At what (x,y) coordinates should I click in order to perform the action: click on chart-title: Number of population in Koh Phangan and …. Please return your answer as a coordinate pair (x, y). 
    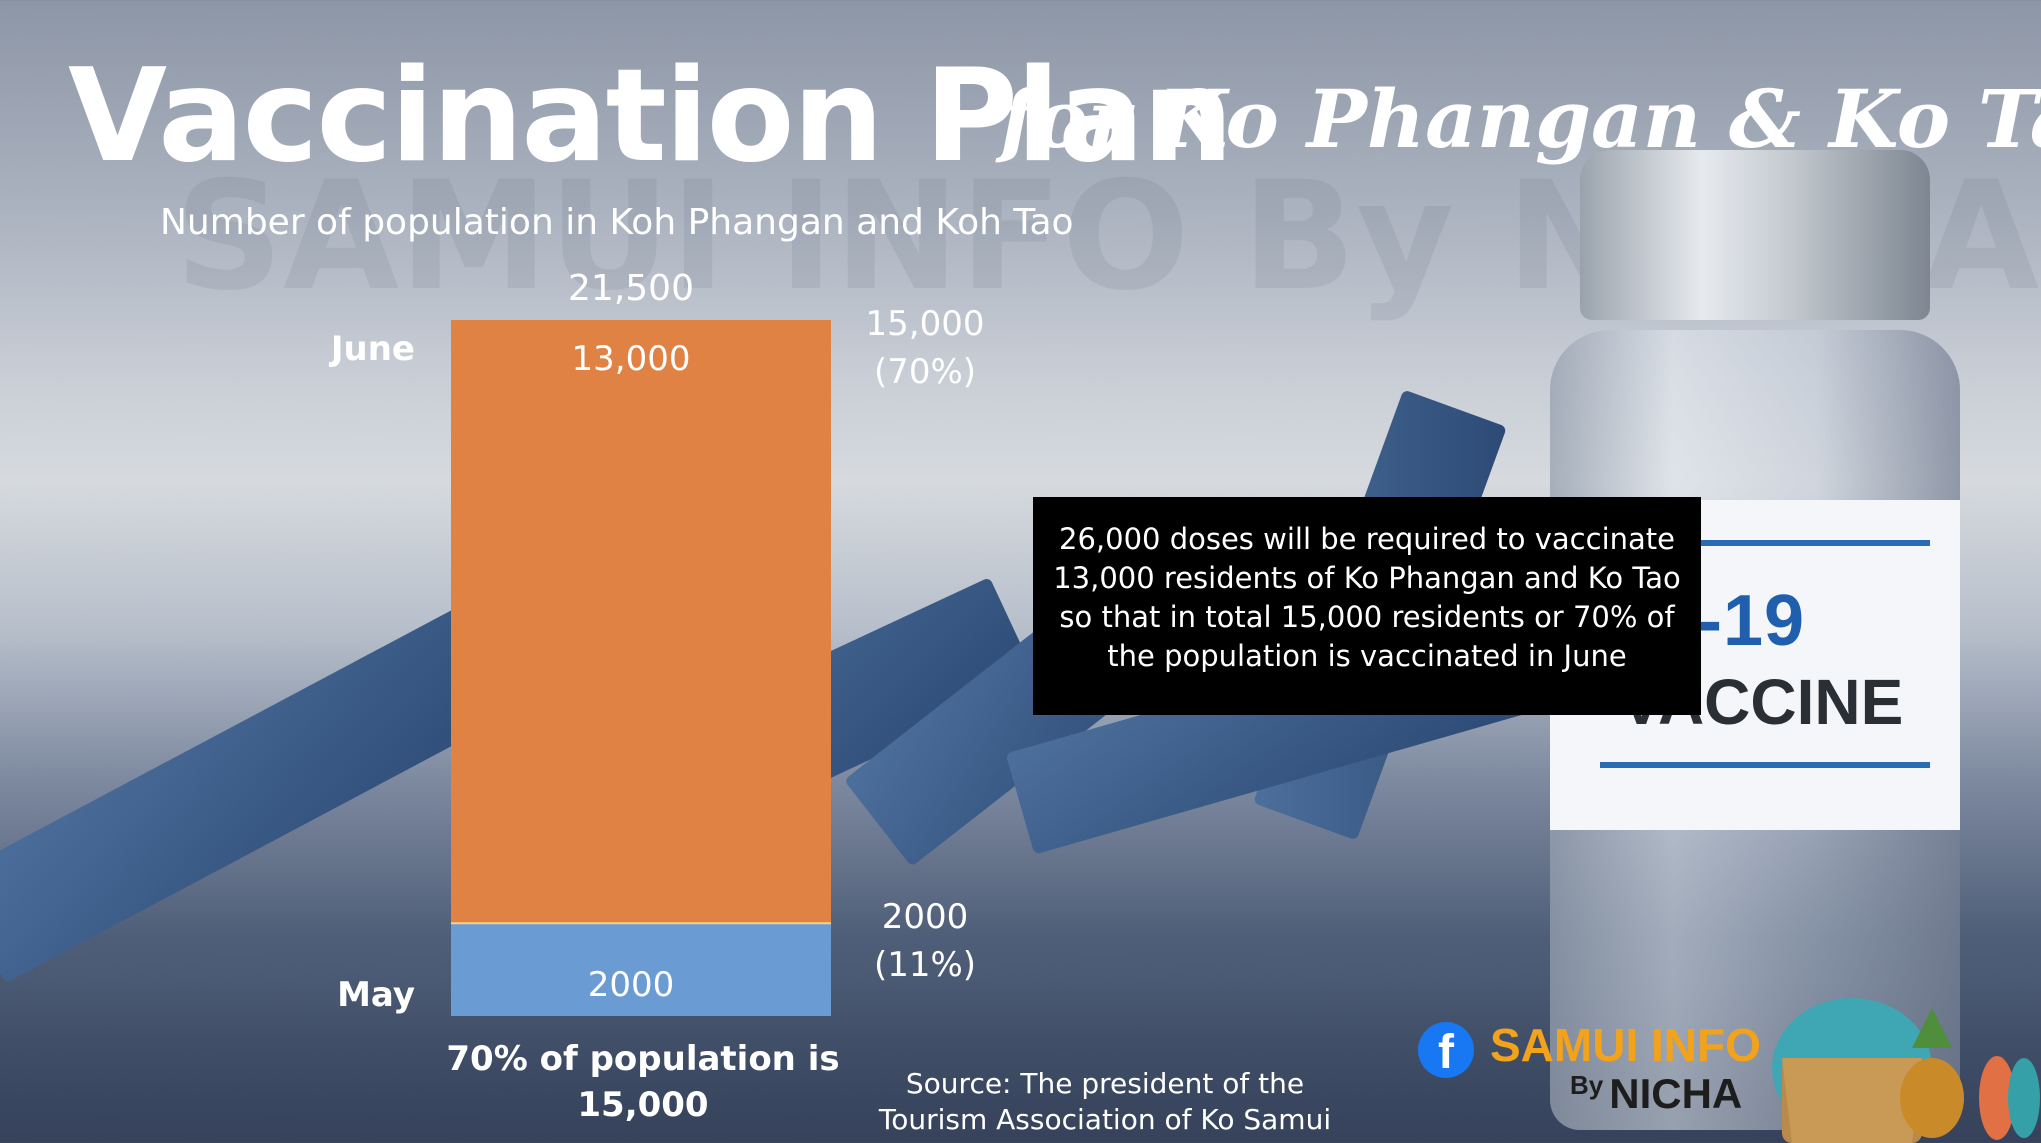
    Looking at the image, I should click on (617, 222).